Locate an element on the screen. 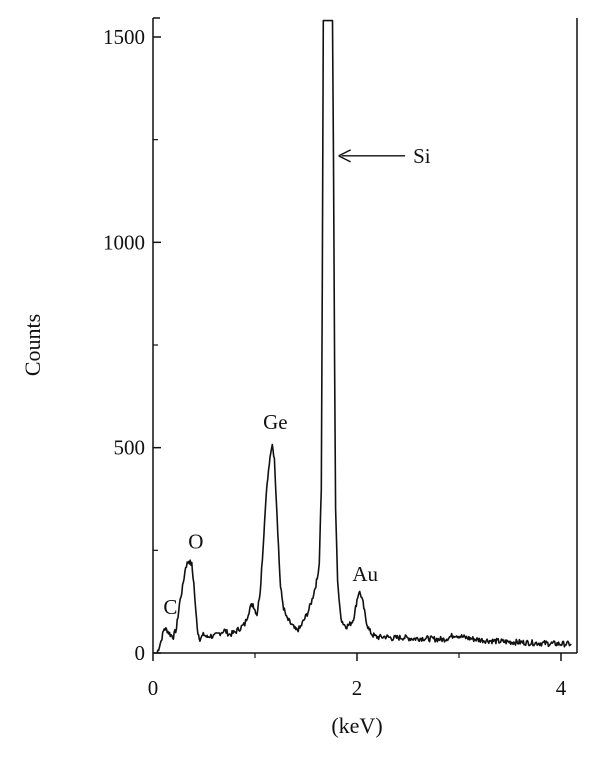 This screenshot has width=600, height=769. y-tick-label: 1500 is located at coordinates (124, 37).